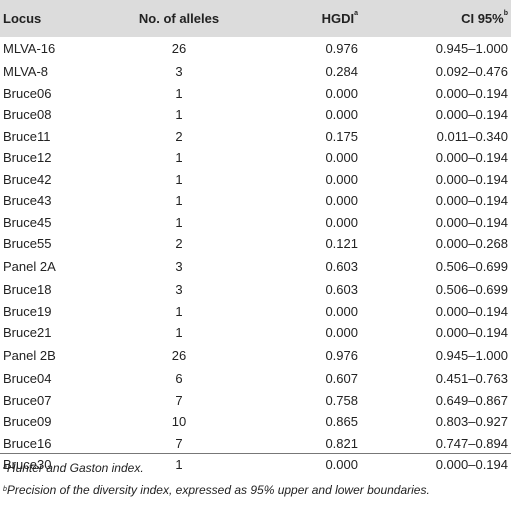  What do you see at coordinates (179, 443) in the screenshot?
I see `cell-alleles: 7` at bounding box center [179, 443].